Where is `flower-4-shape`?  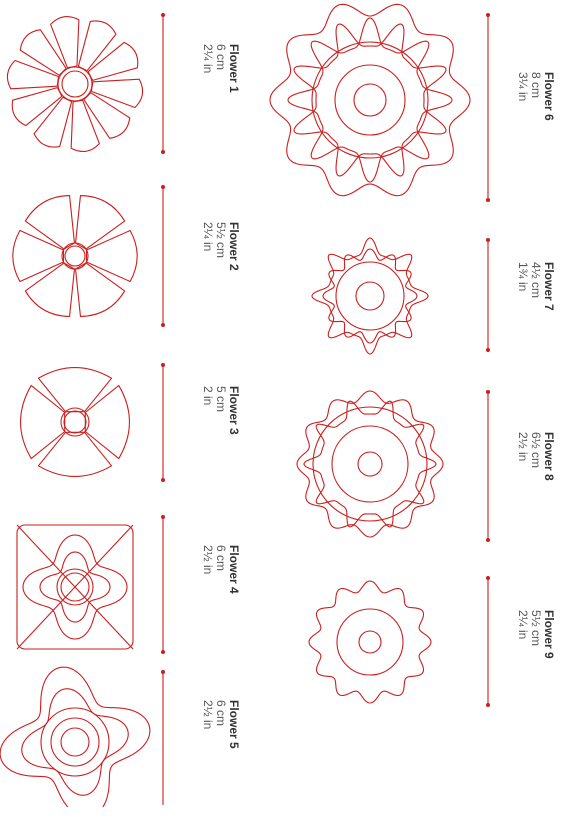
flower-4-shape is located at coordinates (75, 587).